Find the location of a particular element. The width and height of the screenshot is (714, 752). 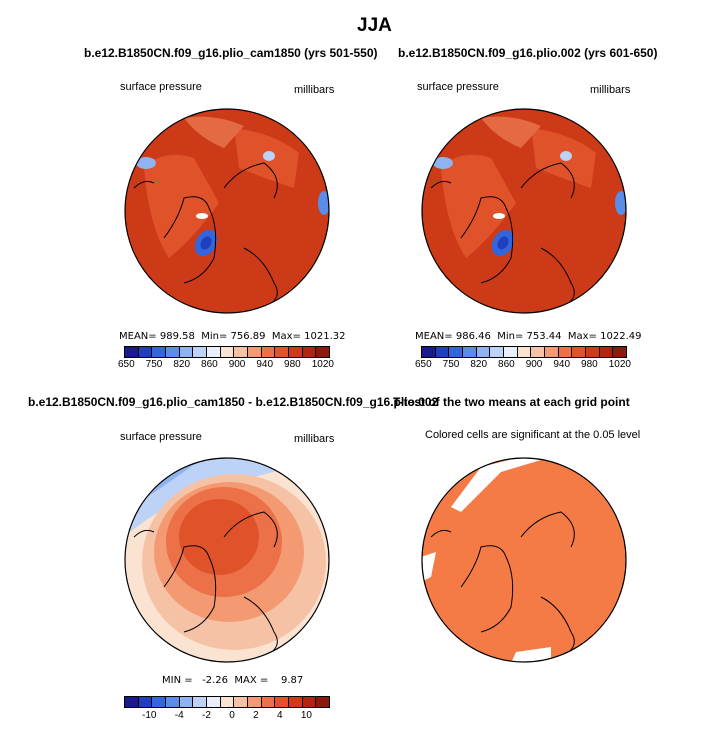

min-value: 753.44 is located at coordinates (544, 336).